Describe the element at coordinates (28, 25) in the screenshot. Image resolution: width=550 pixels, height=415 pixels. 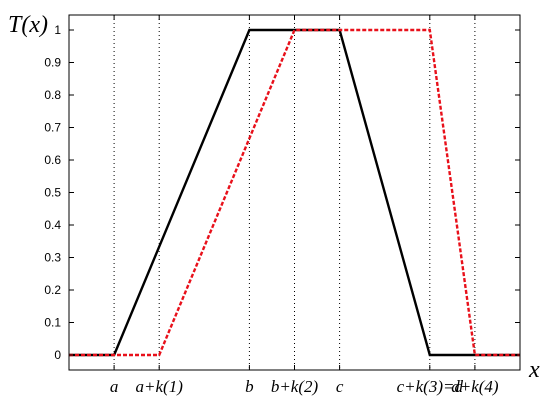
I see `y-axis-label: T(x)` at that location.